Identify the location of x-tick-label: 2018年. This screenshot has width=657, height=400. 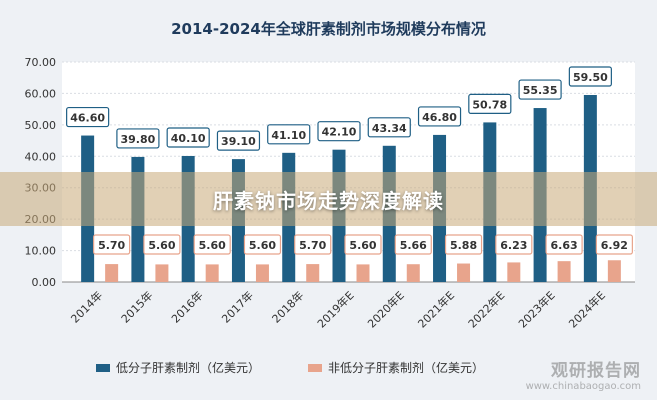
(287, 306).